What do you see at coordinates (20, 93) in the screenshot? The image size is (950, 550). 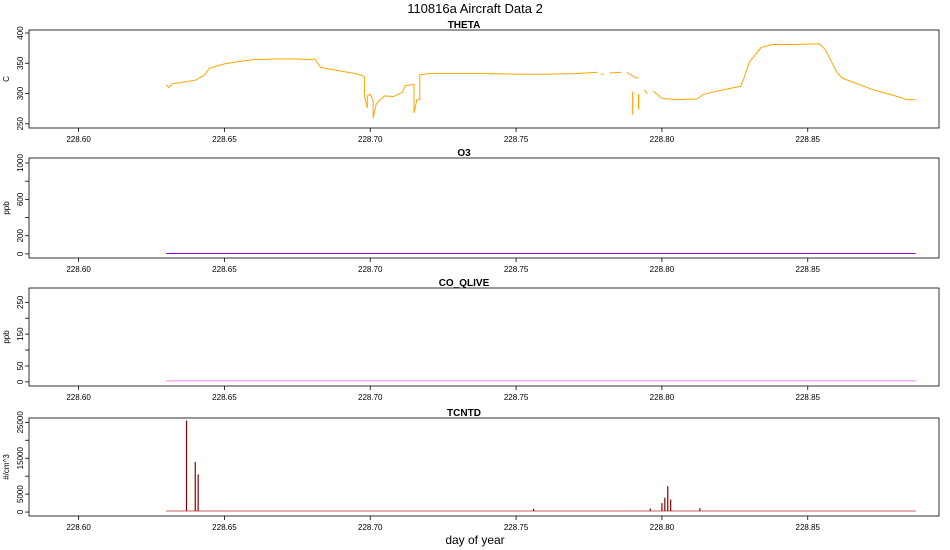 I see `y-tick-label: 300` at bounding box center [20, 93].